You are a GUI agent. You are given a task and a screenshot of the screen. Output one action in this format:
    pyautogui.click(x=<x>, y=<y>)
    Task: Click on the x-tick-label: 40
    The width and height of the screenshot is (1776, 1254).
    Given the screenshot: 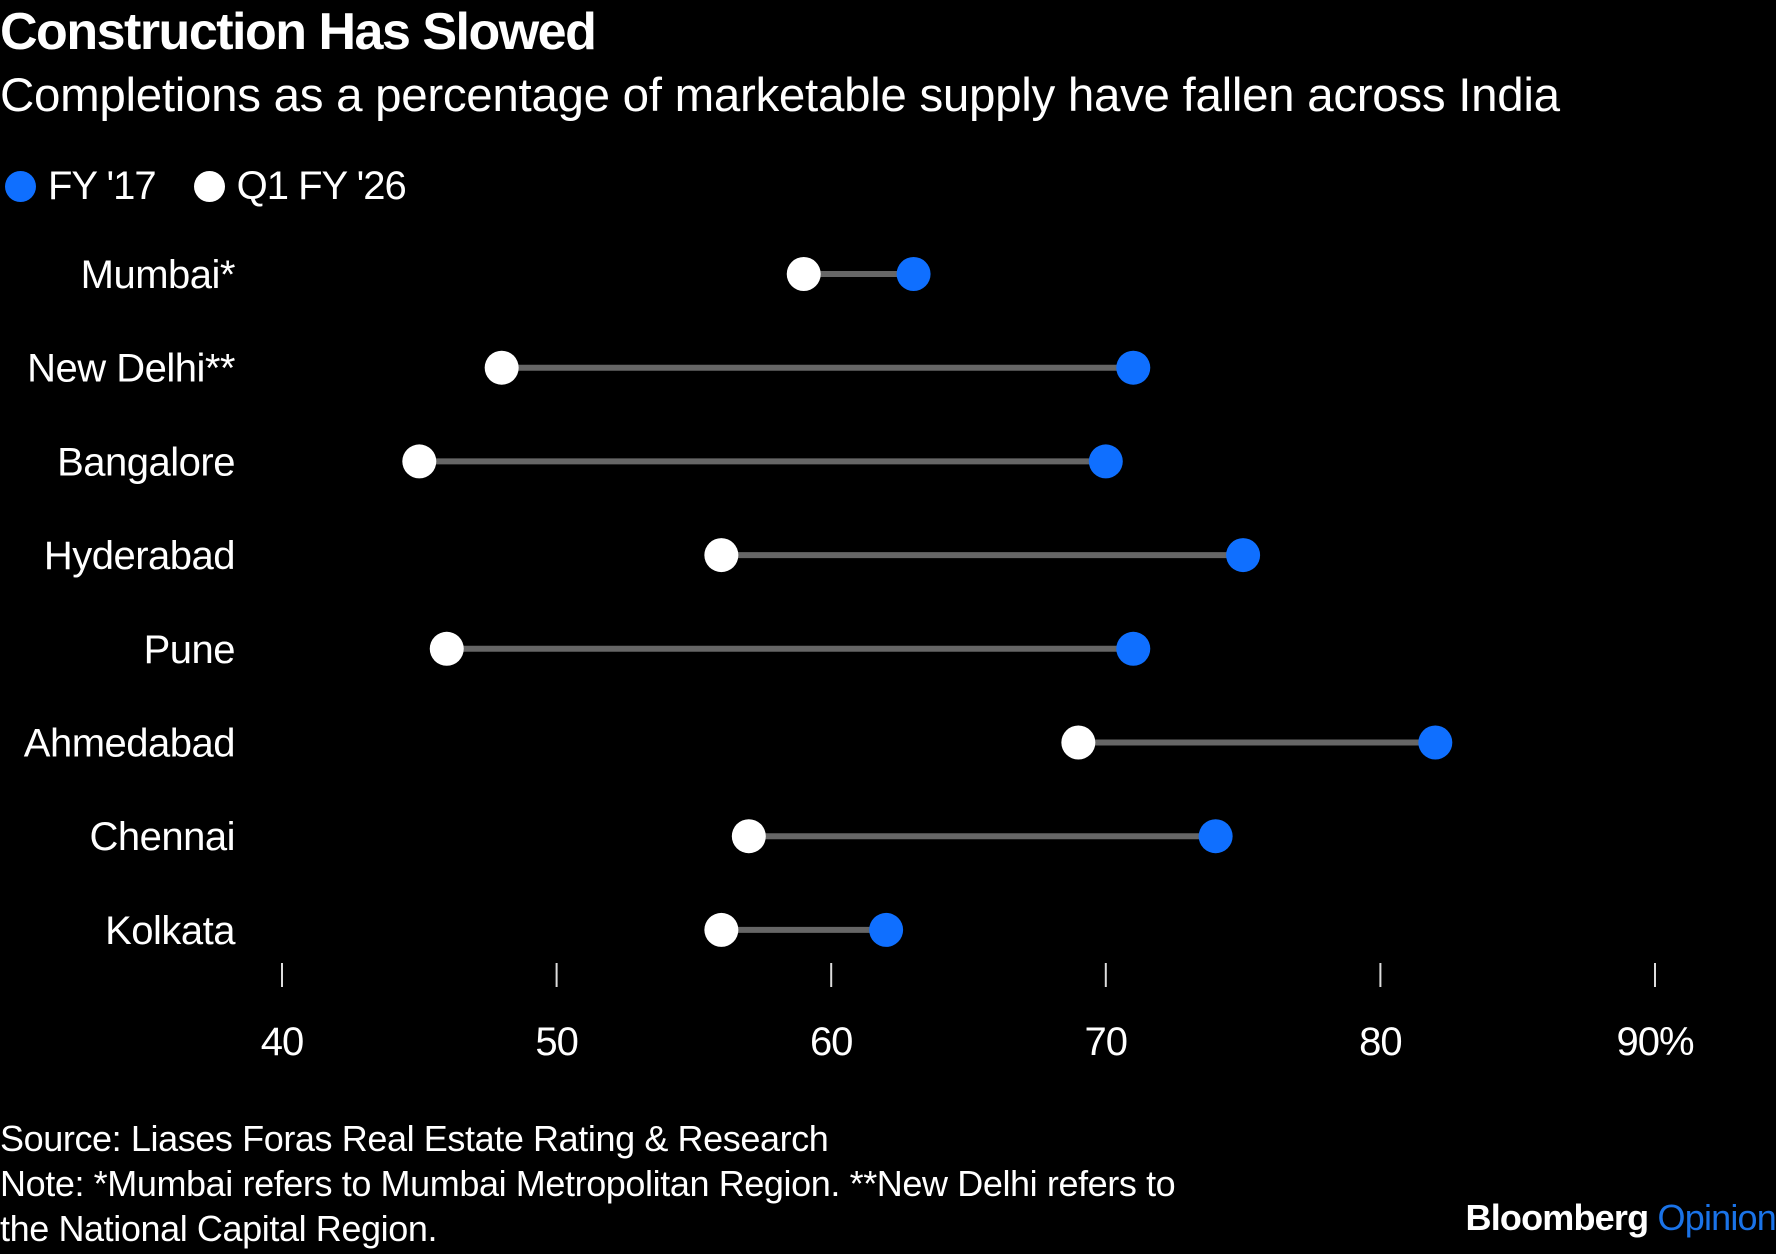 What is the action you would take?
    pyautogui.click(x=282, y=1042)
    